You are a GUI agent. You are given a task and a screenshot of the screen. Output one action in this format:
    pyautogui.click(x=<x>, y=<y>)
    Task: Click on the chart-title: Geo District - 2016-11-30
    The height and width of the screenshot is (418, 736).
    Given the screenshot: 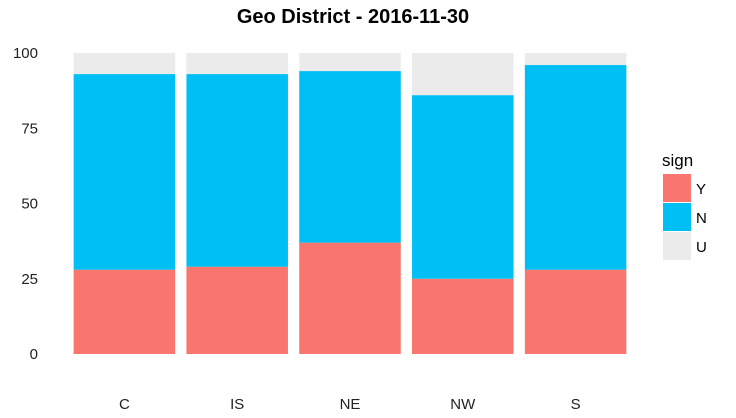 What is the action you would take?
    pyautogui.click(x=353, y=17)
    